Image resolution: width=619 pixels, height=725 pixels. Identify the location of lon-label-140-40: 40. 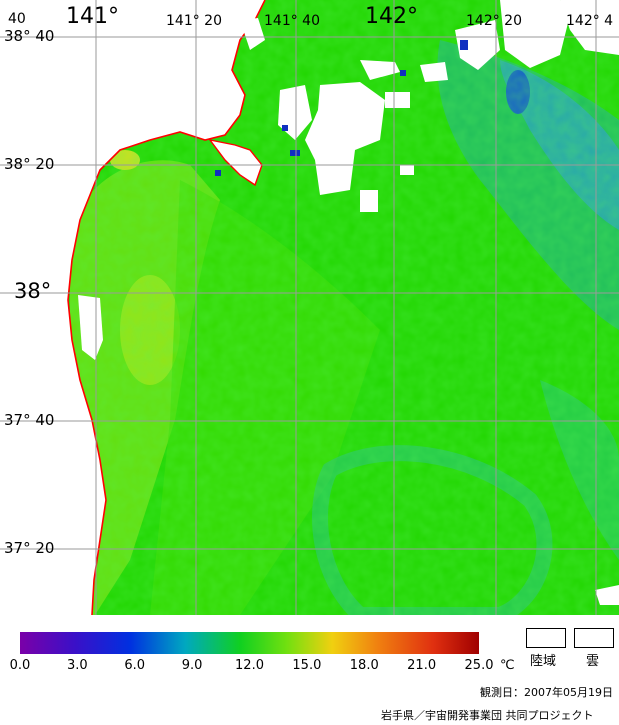
(17, 19).